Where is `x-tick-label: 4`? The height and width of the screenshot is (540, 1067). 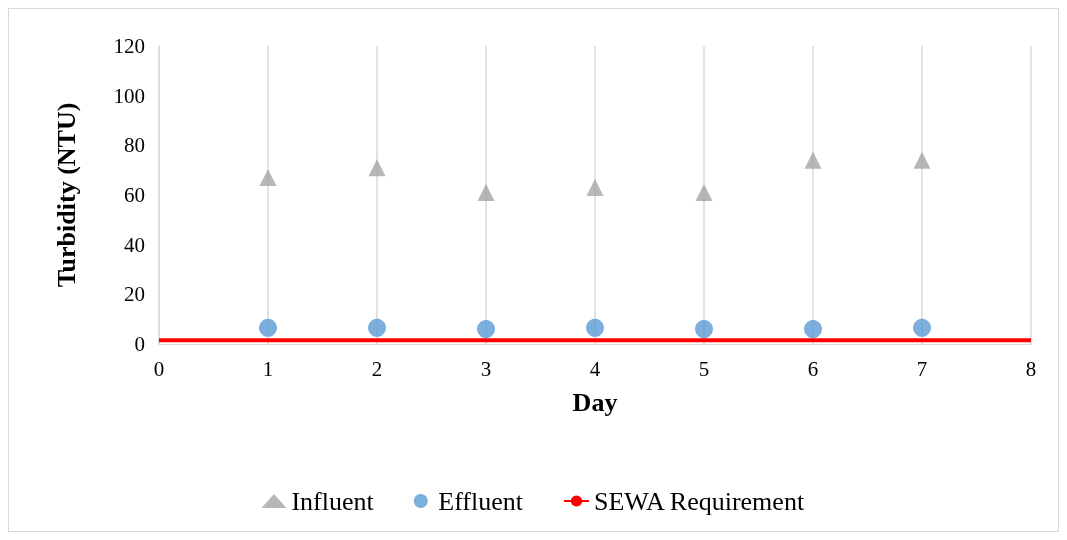 x-tick-label: 4 is located at coordinates (595, 368).